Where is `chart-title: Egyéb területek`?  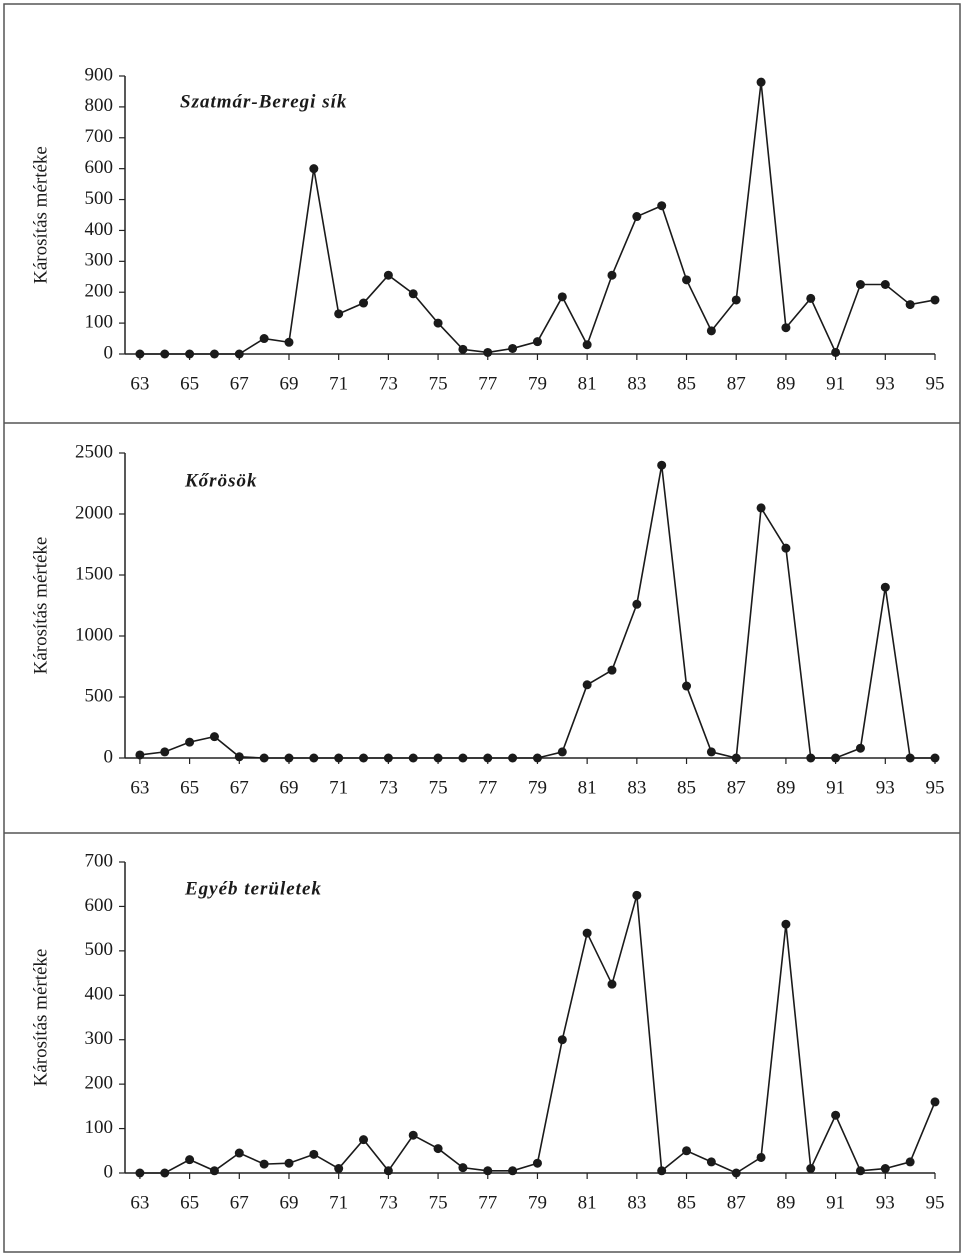
chart-title: Egyéb területek is located at coordinates (253, 888).